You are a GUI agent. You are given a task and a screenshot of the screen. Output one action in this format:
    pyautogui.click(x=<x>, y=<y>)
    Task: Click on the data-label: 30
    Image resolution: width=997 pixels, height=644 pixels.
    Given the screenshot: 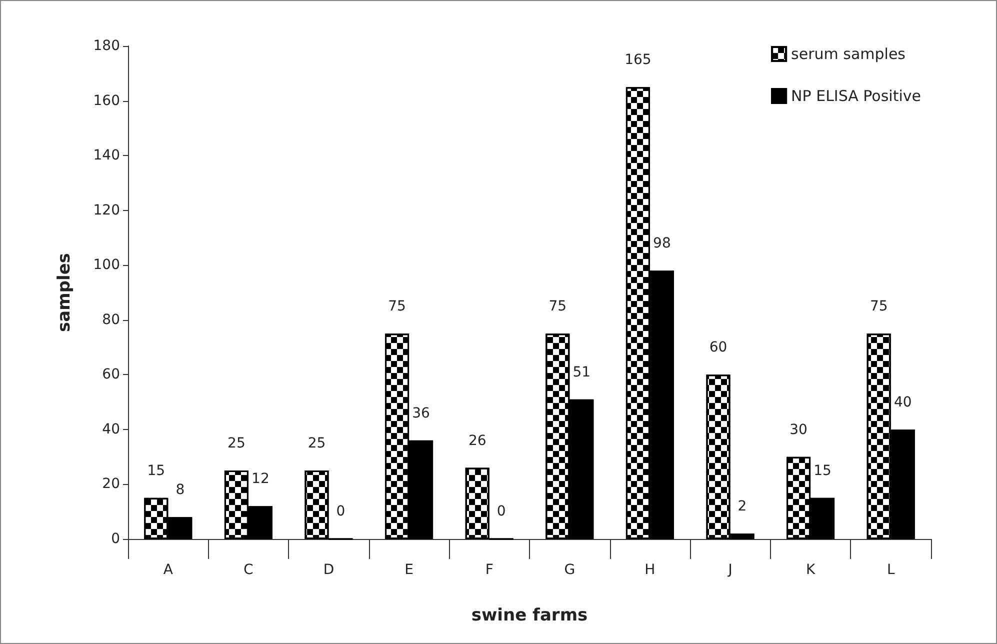 What is the action you would take?
    pyautogui.click(x=799, y=430)
    